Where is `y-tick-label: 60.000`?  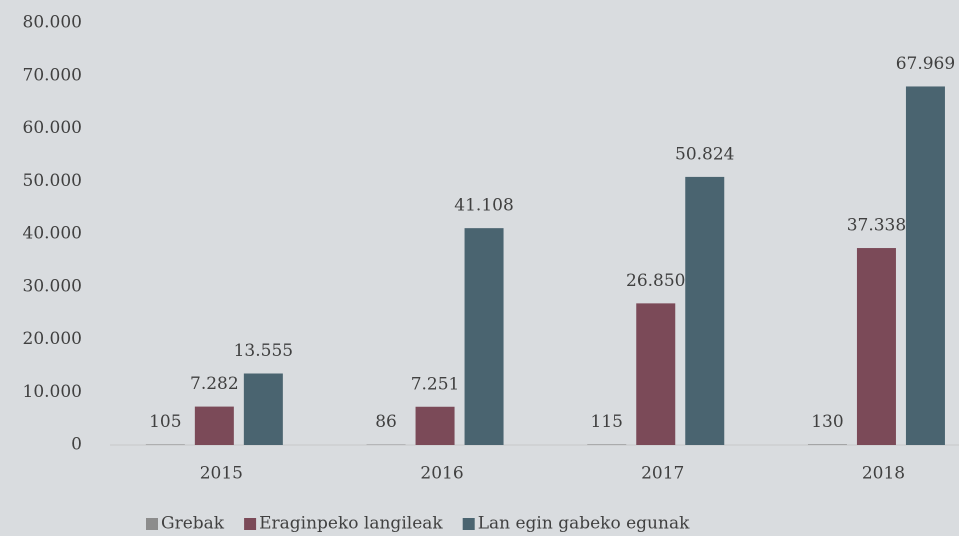 y-tick-label: 60.000 is located at coordinates (52, 128).